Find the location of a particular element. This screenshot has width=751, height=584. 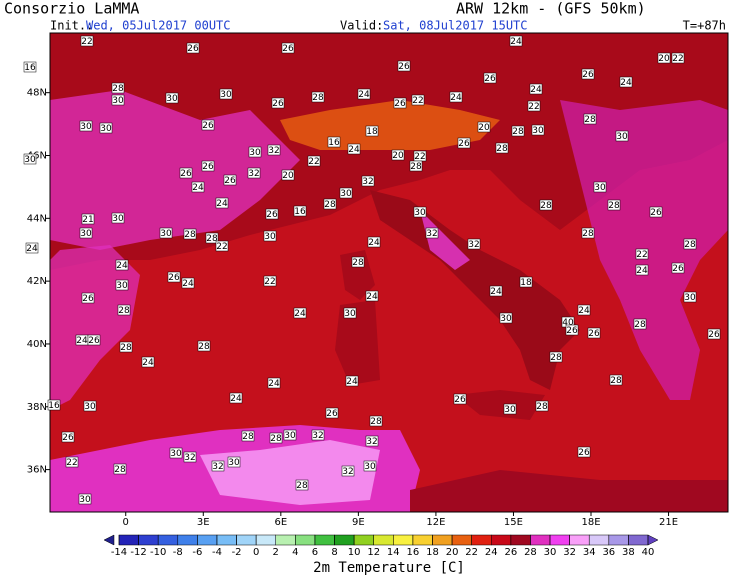

colorbar-label: 10 is located at coordinates (354, 552).